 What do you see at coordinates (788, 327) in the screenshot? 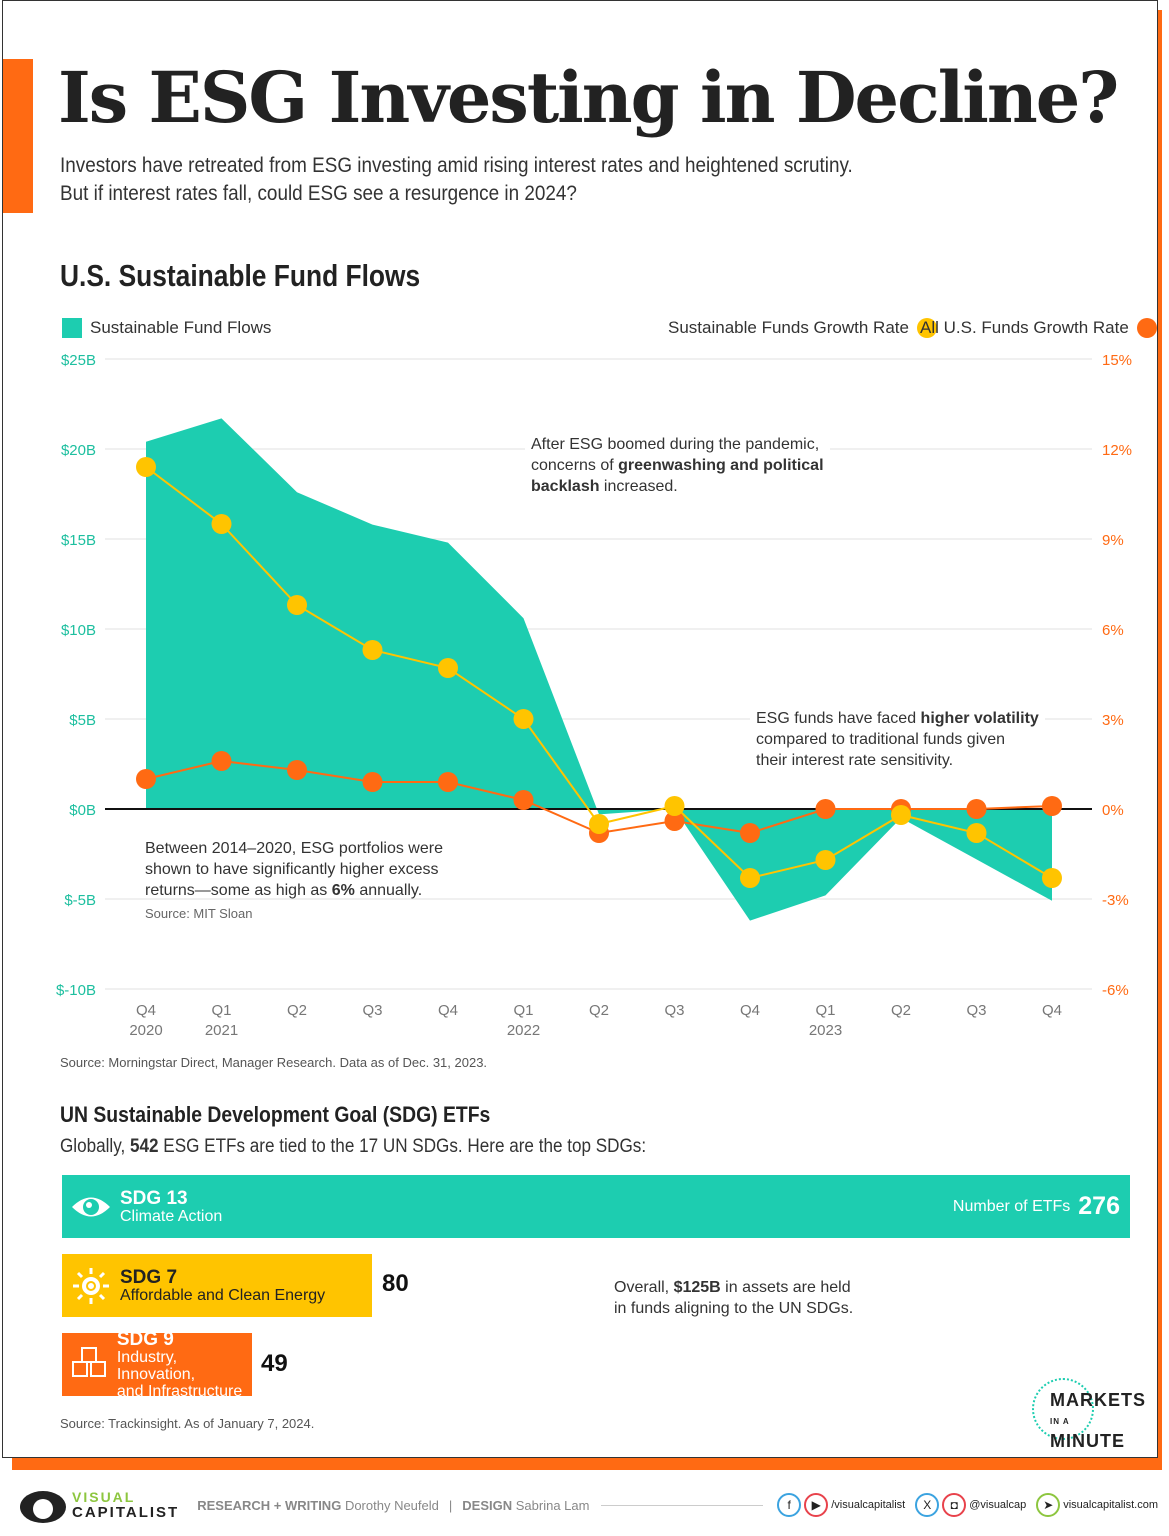
I see `legend-label: Sustainable Funds Growth Rate` at bounding box center [788, 327].